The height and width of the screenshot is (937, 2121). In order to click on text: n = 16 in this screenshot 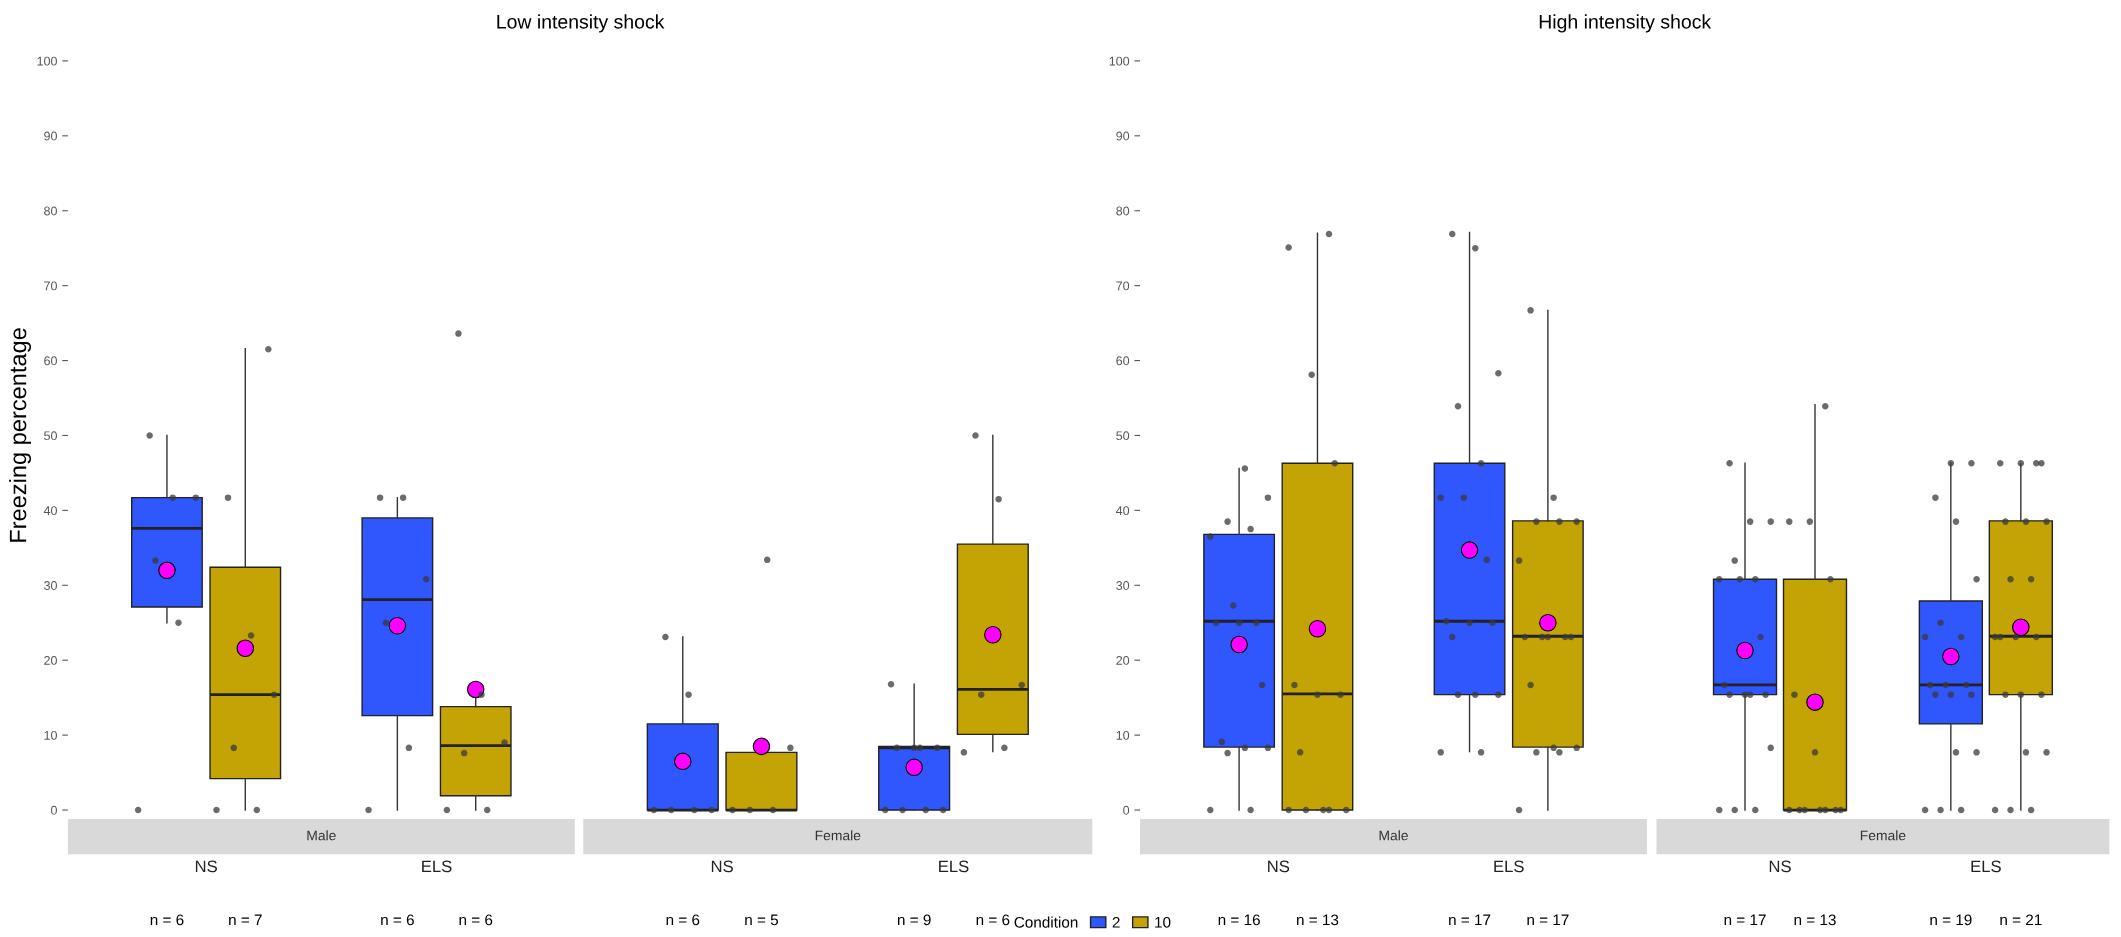, I will do `click(1239, 920)`.